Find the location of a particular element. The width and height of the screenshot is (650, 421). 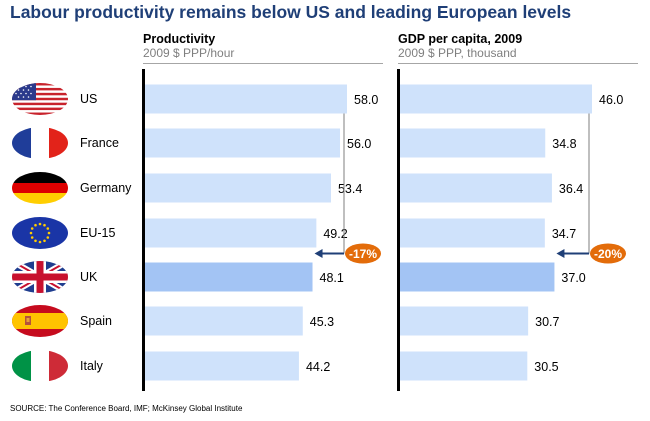

panel1-axis is located at coordinates (143, 230).